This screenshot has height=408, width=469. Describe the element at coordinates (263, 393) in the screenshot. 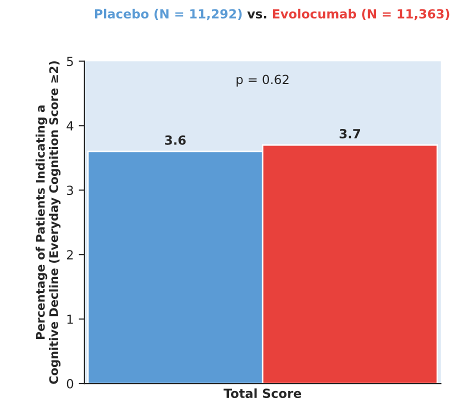

I see `x-tick-label: Total Score` at that location.